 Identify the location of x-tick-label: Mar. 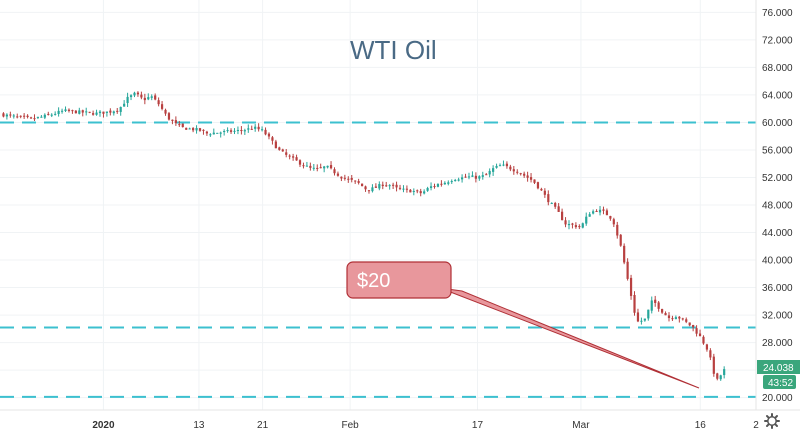
(581, 425).